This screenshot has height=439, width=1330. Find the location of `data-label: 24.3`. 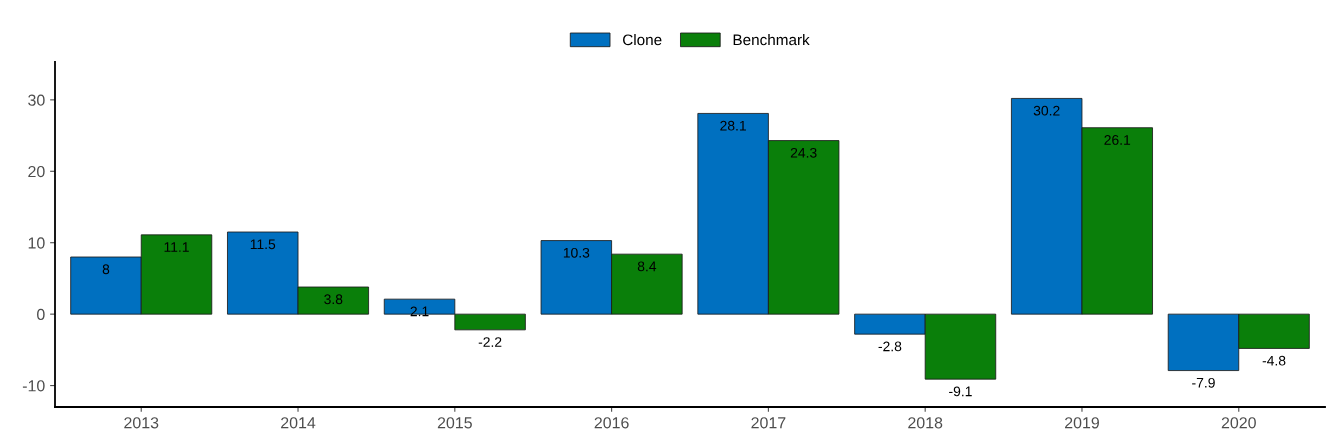

data-label: 24.3 is located at coordinates (803, 152).